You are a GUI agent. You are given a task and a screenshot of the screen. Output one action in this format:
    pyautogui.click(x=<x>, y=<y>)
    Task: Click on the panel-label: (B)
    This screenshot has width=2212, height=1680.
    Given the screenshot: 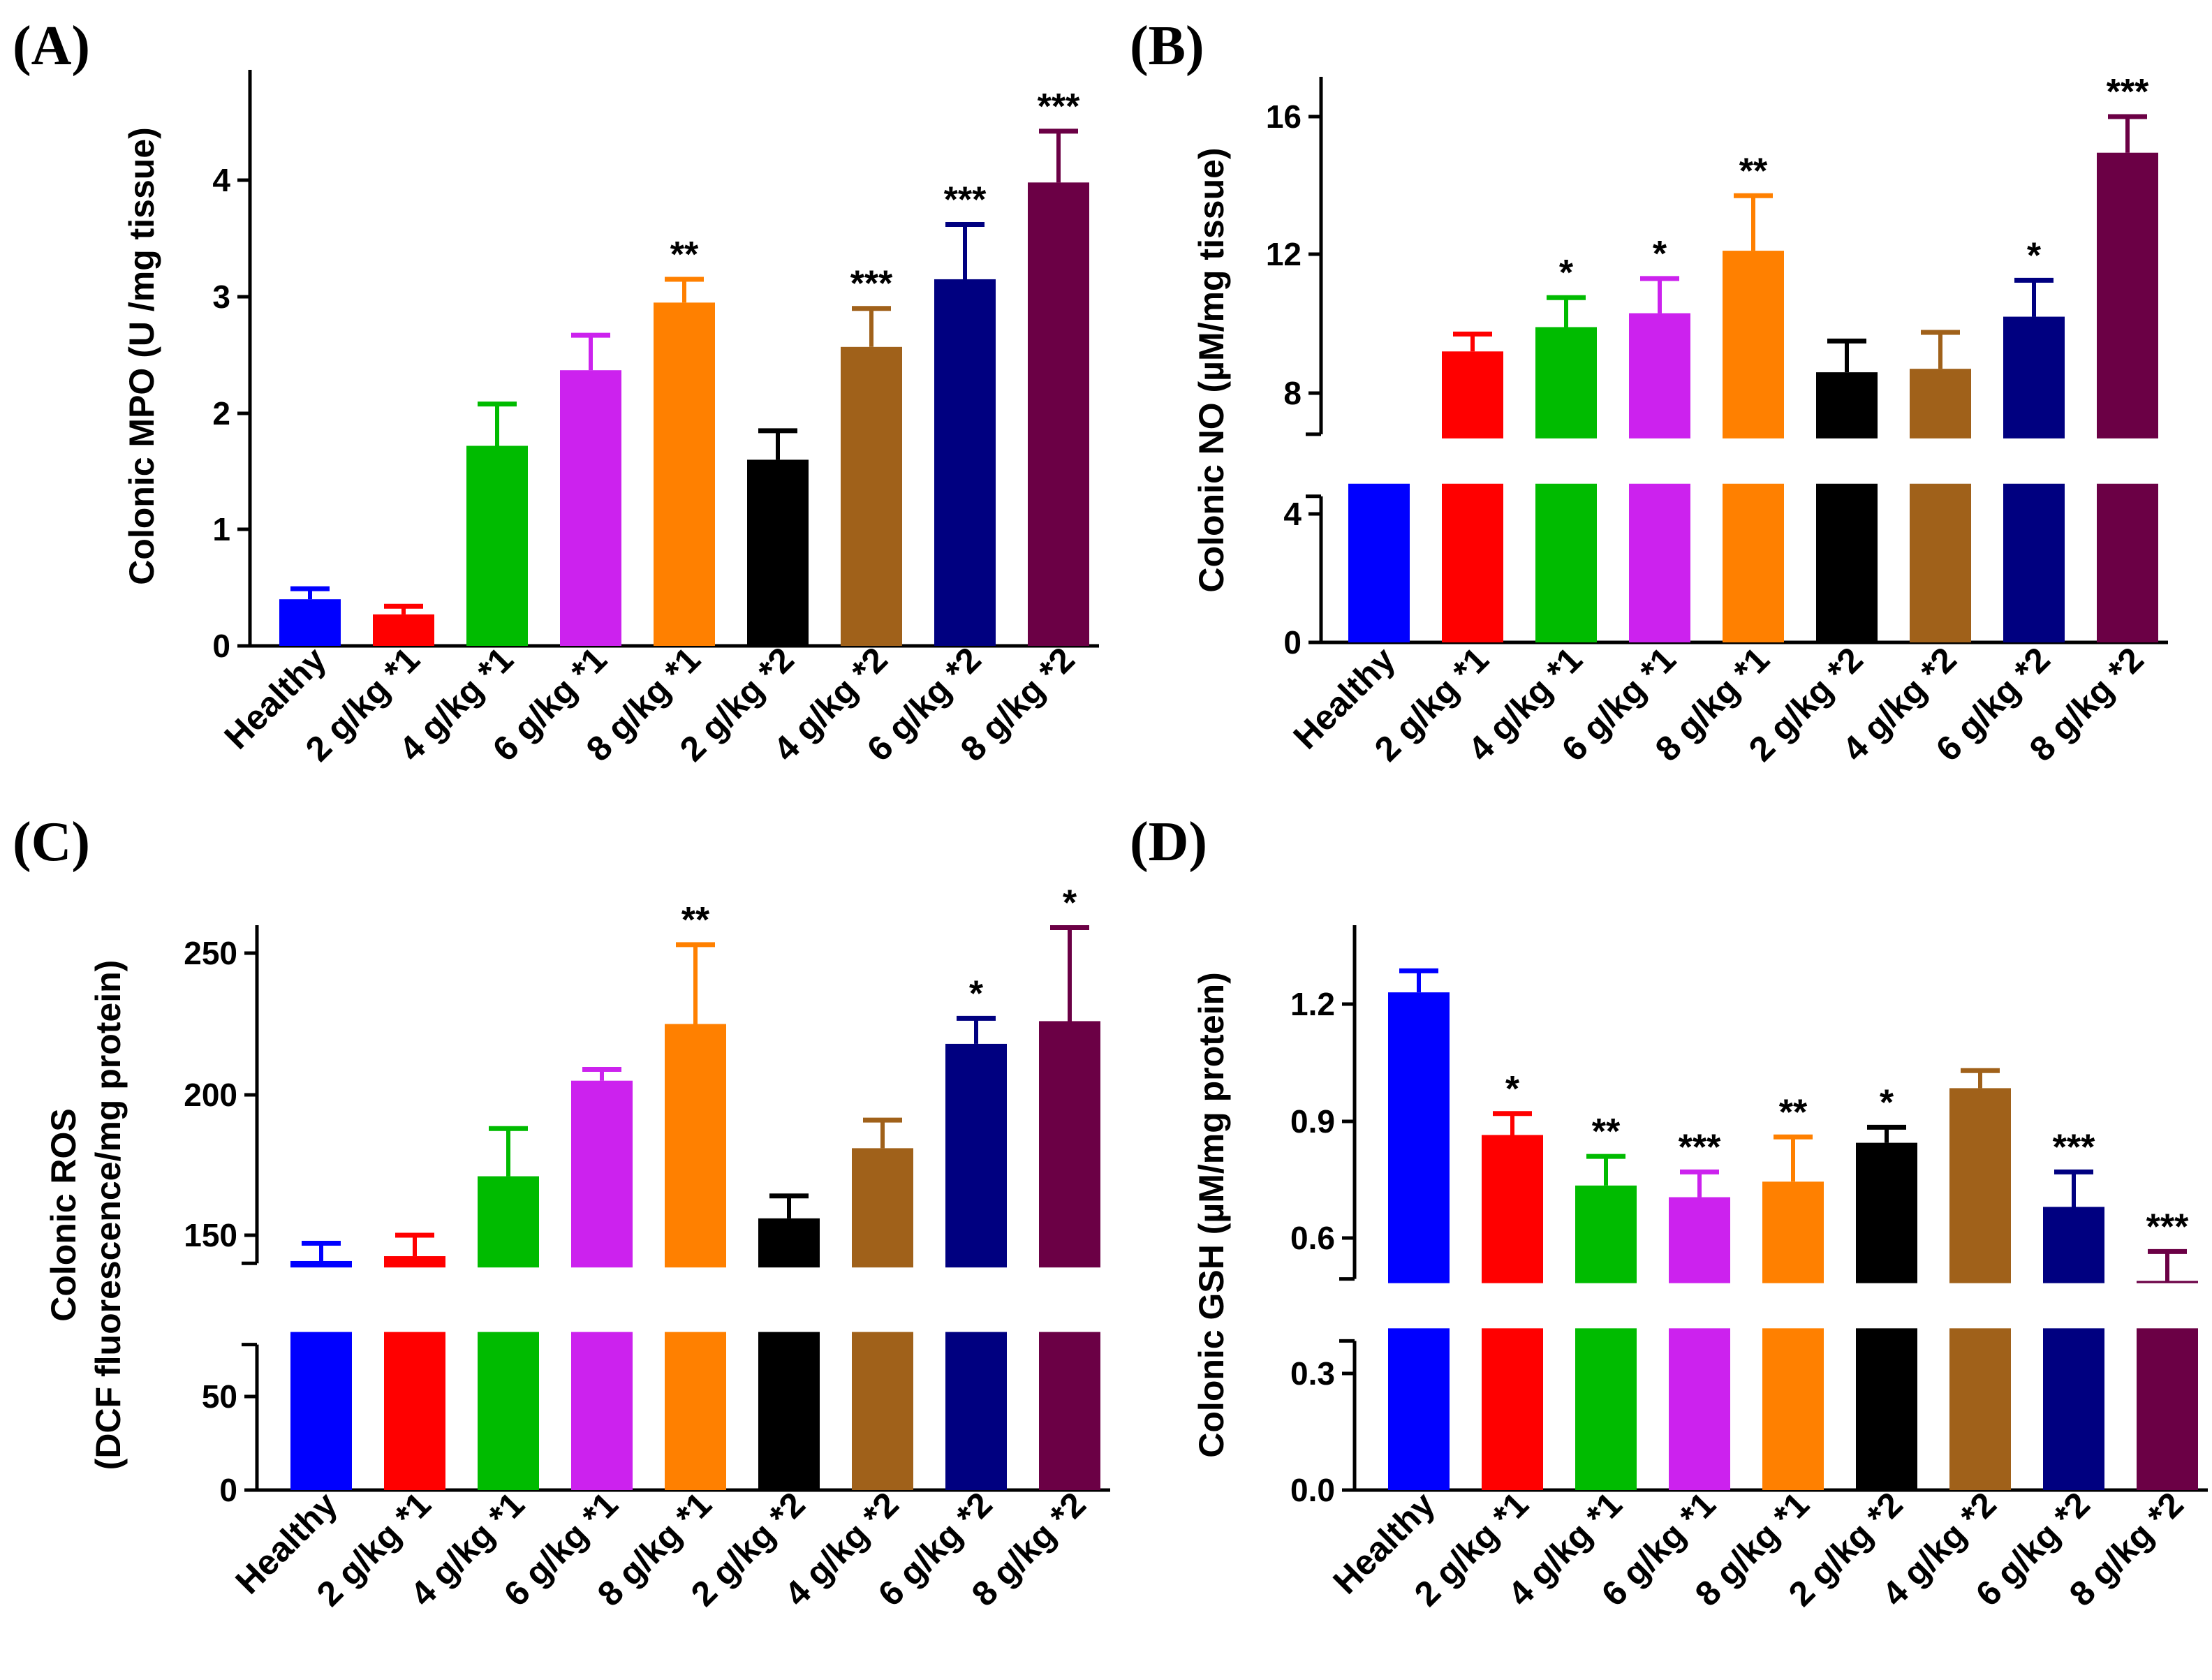 What is the action you would take?
    pyautogui.click(x=1167, y=46)
    